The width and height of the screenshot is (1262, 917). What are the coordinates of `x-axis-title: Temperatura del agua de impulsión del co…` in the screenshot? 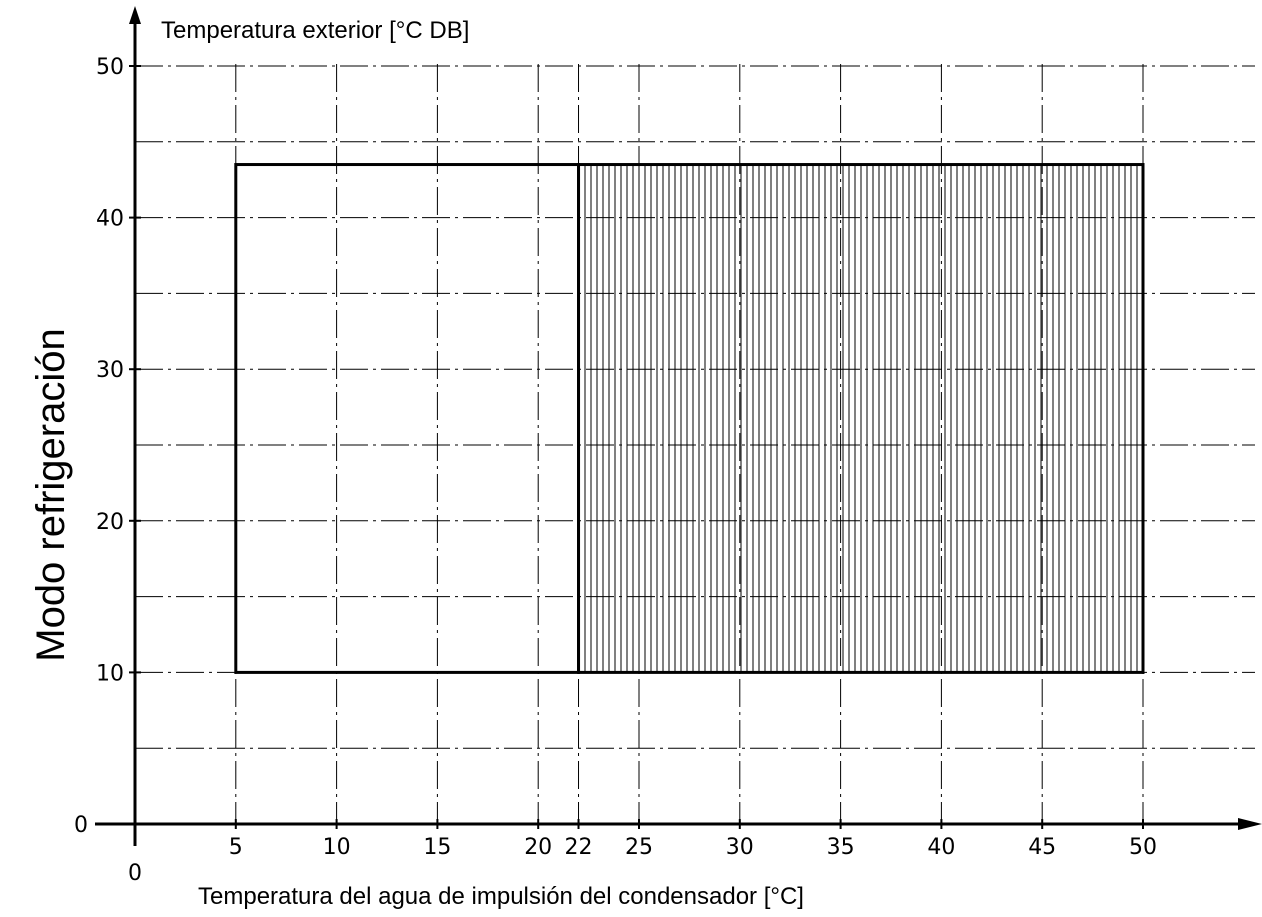 It's located at (501, 896).